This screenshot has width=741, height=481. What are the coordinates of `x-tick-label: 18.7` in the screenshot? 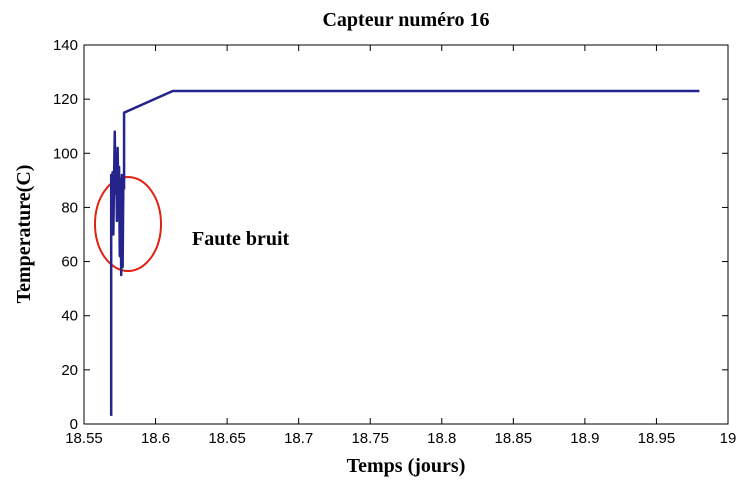 It's located at (298, 438).